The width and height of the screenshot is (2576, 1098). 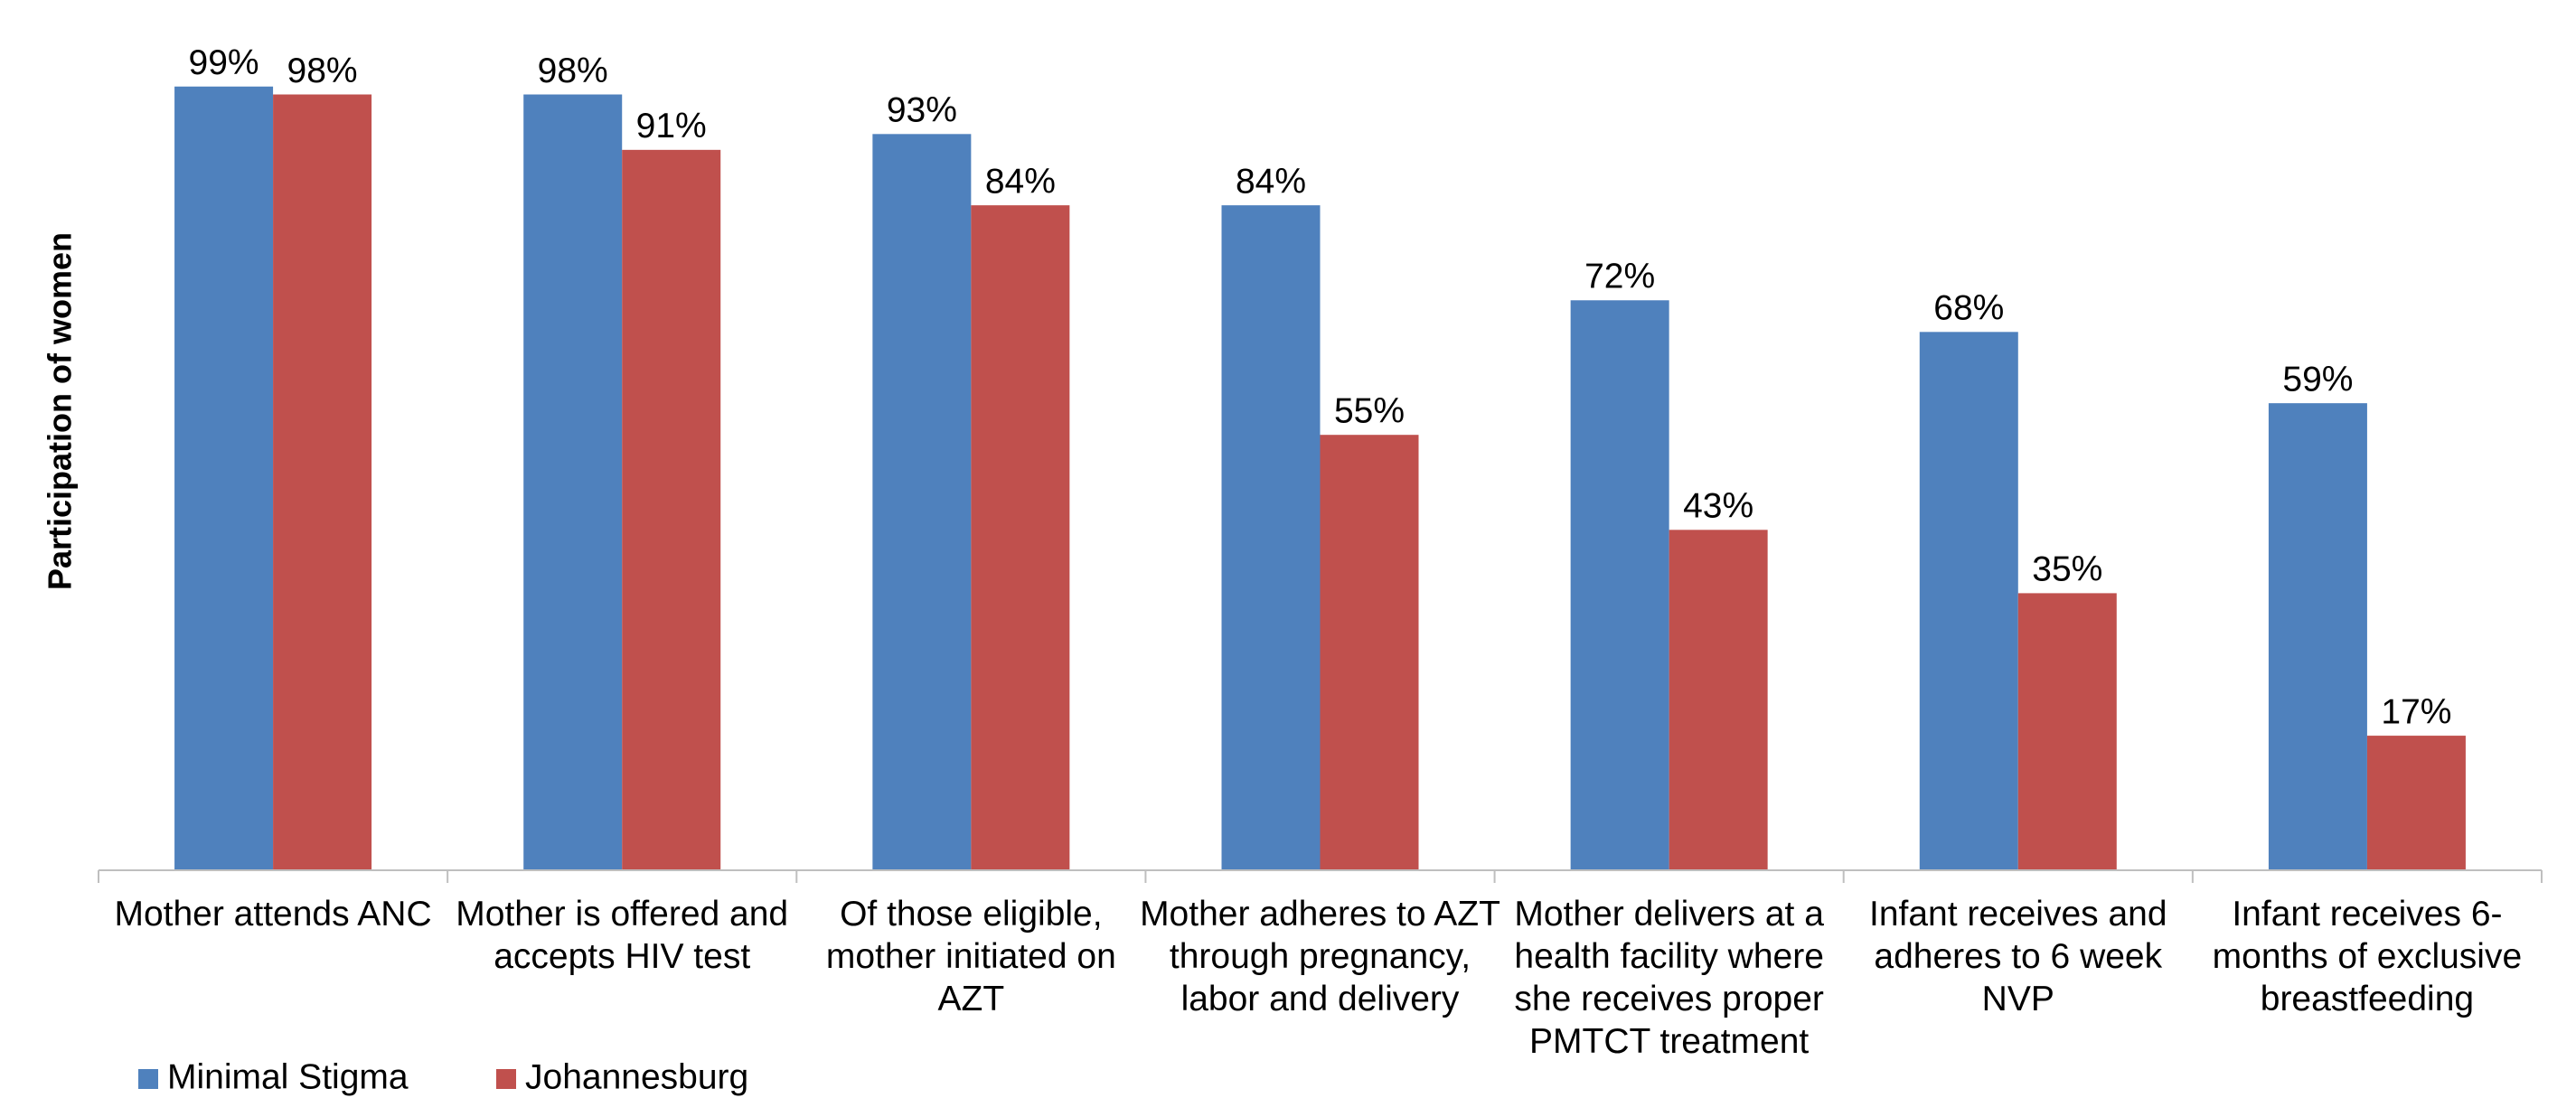 What do you see at coordinates (623, 935) in the screenshot?
I see `x-tick-label: Mother is offered and accepts HIV test` at bounding box center [623, 935].